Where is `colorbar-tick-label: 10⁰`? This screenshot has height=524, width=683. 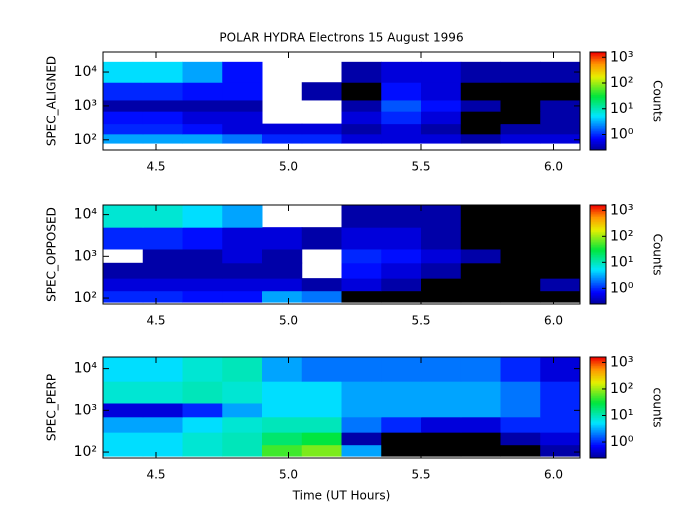 colorbar-tick-label: 10⁰ is located at coordinates (622, 134).